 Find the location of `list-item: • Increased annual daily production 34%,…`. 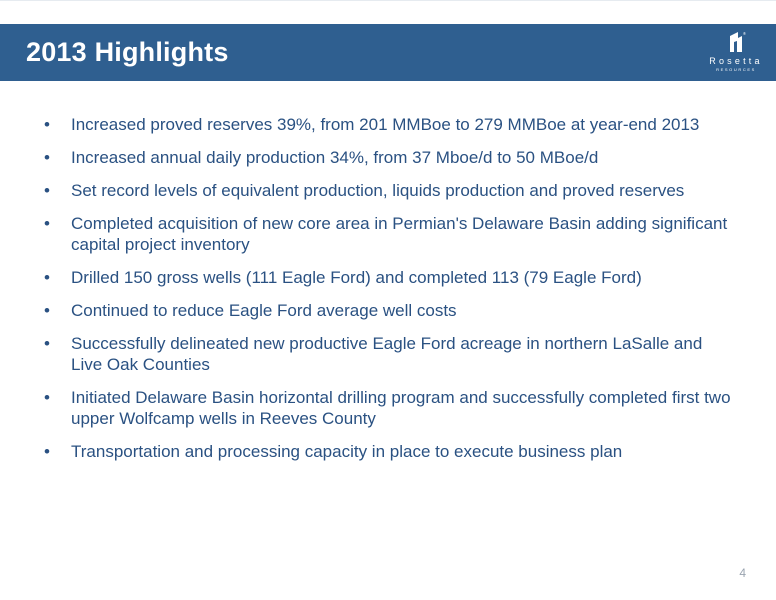

list-item: • Increased annual daily production 34%,… is located at coordinates (388, 157).